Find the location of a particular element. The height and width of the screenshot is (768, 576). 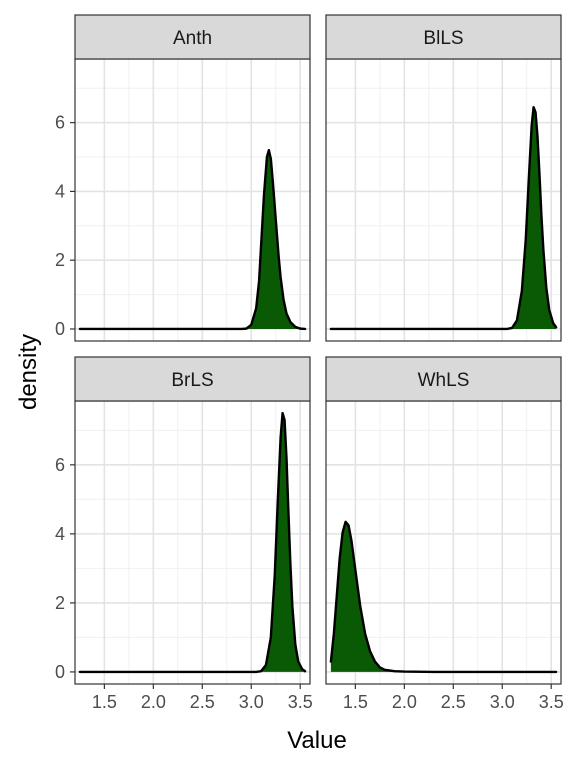

density-area-blls is located at coordinates (443, 218).